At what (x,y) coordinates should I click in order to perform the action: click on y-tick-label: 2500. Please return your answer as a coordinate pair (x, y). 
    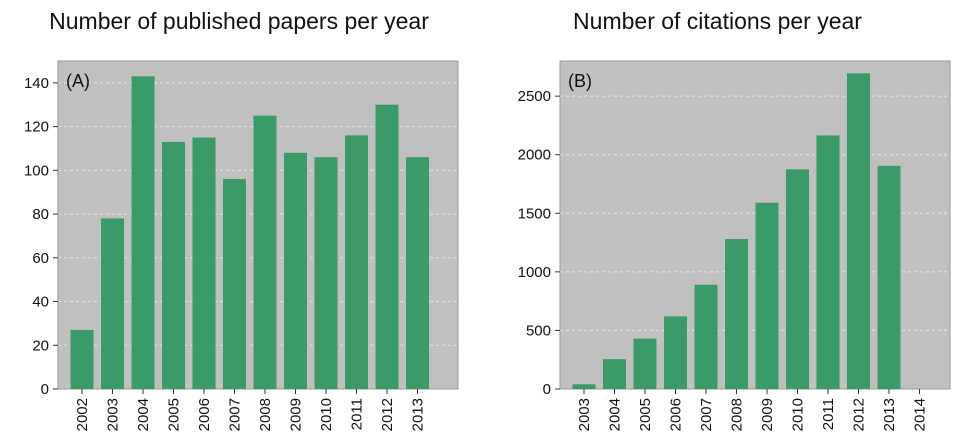
    Looking at the image, I should click on (534, 96).